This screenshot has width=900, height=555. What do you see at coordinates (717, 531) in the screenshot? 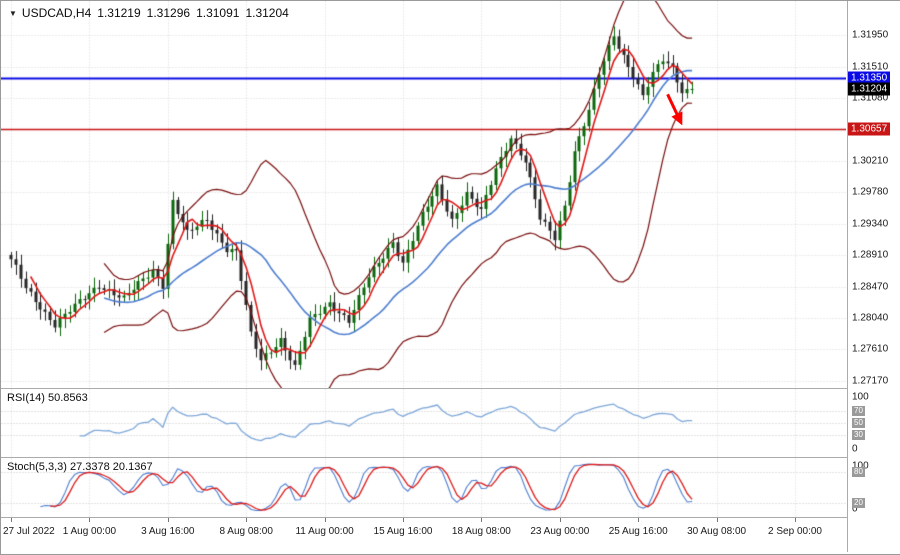
I see `time-axis-label: 30 Aug 08:00` at bounding box center [717, 531].